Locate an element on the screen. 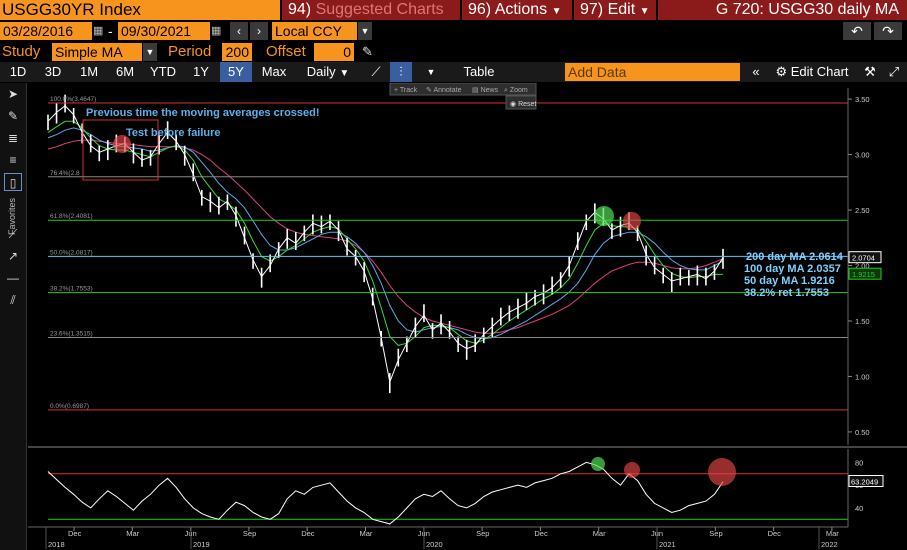  next-period-button: › is located at coordinates (259, 31).